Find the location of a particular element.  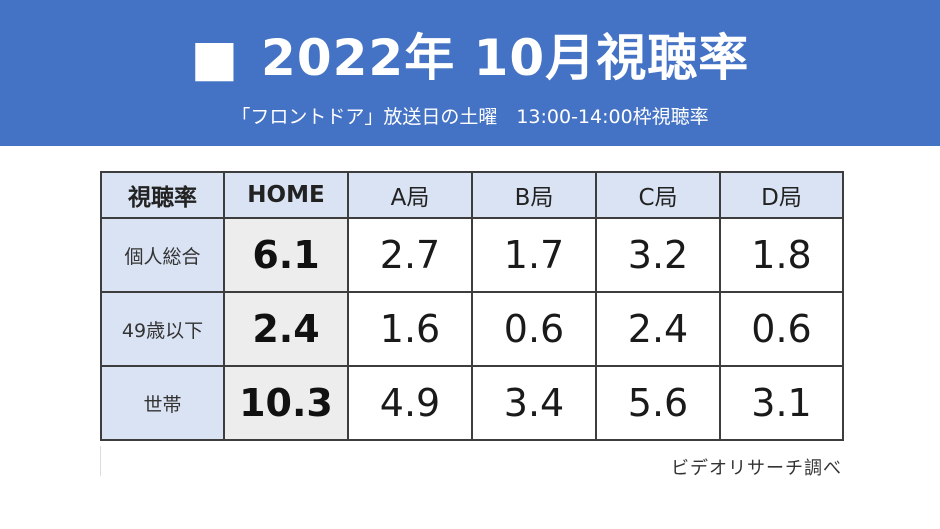

source-note: ビデオリサーチ調べ is located at coordinates (756, 468).